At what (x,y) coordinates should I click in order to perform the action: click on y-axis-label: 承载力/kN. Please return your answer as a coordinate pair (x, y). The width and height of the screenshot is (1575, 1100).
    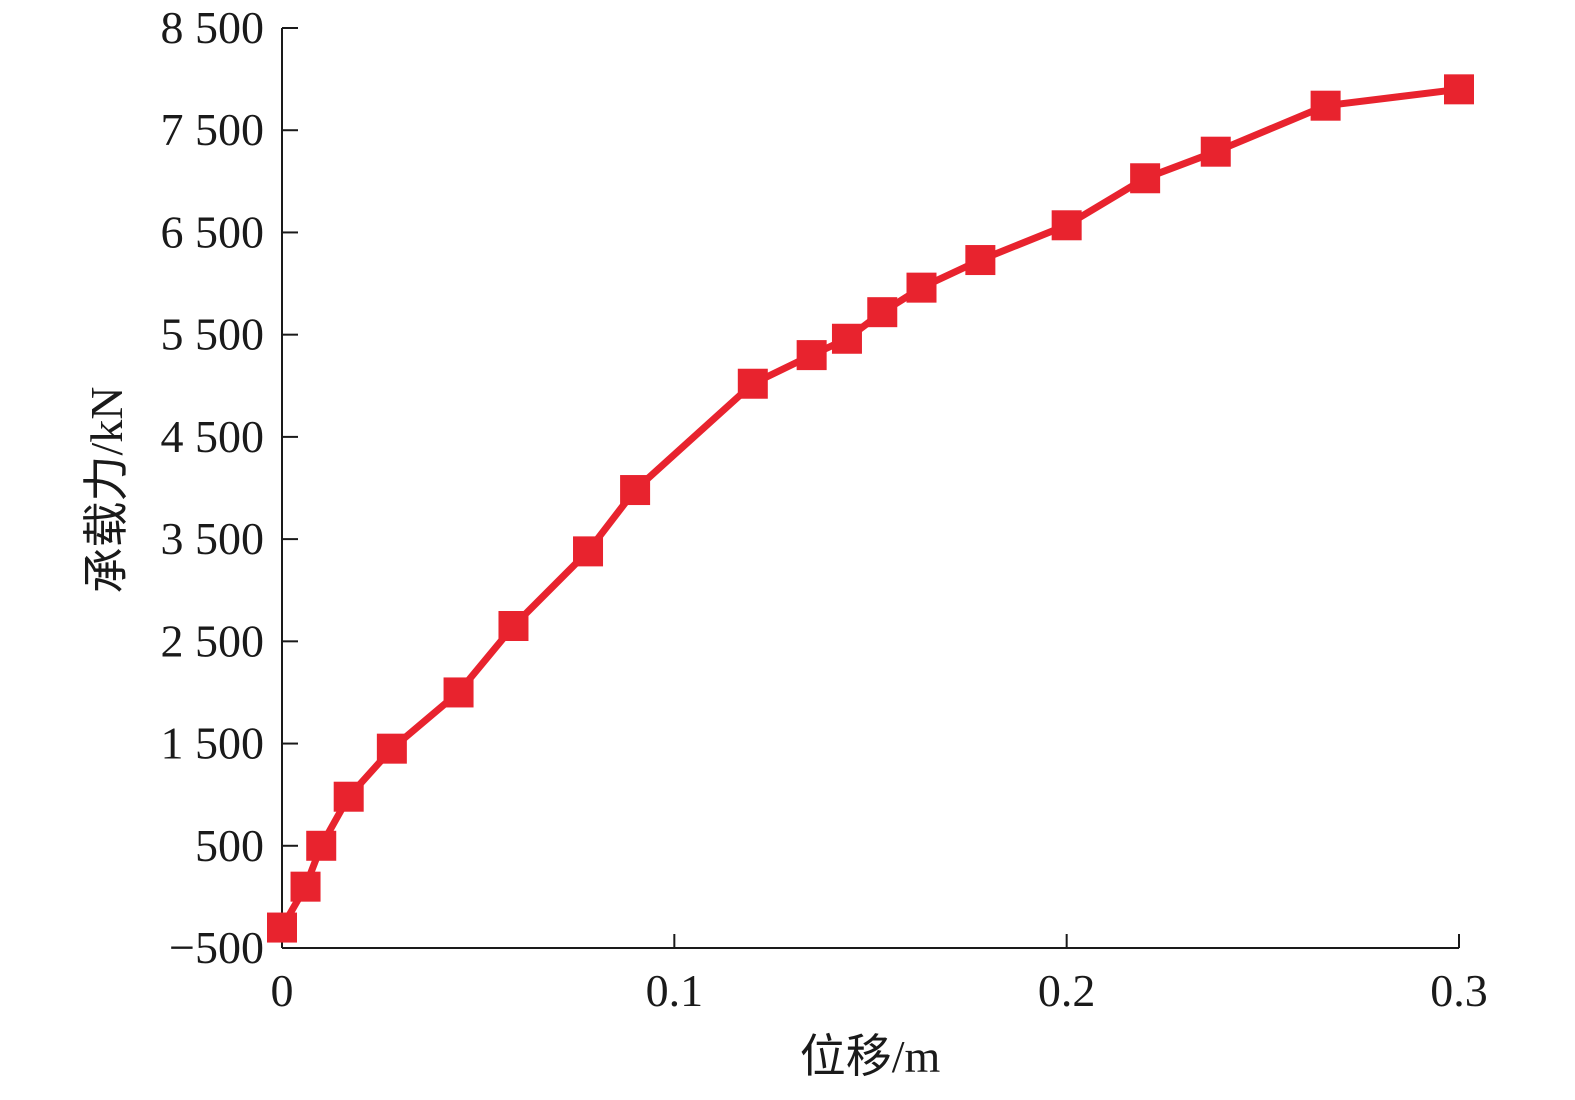
    Looking at the image, I should click on (106, 490).